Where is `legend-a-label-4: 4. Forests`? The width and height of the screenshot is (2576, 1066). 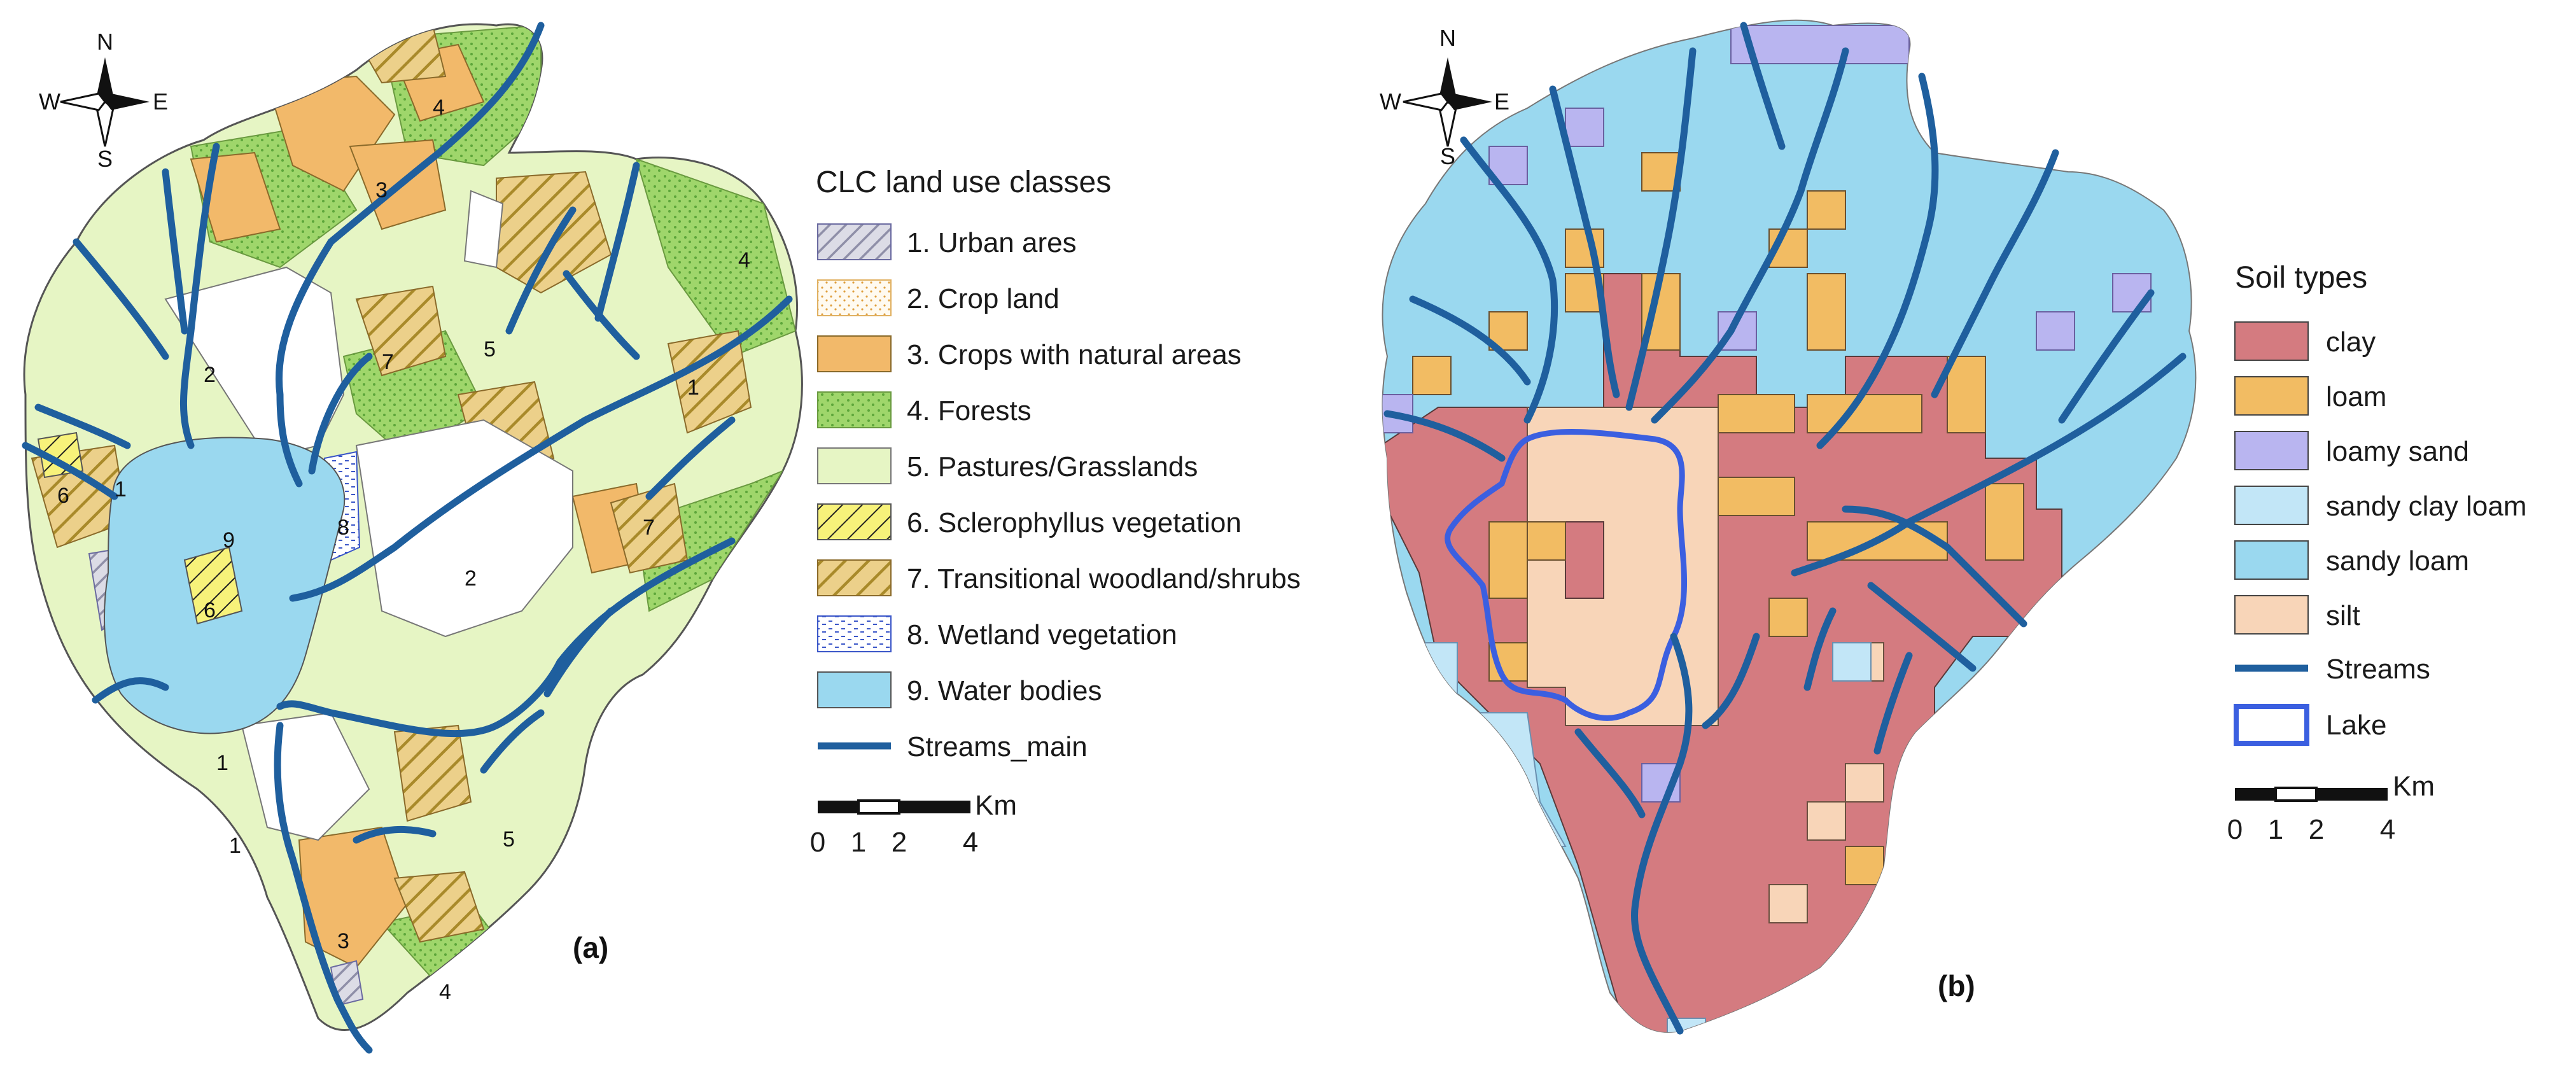 legend-a-label-4: 4. Forests is located at coordinates (969, 411).